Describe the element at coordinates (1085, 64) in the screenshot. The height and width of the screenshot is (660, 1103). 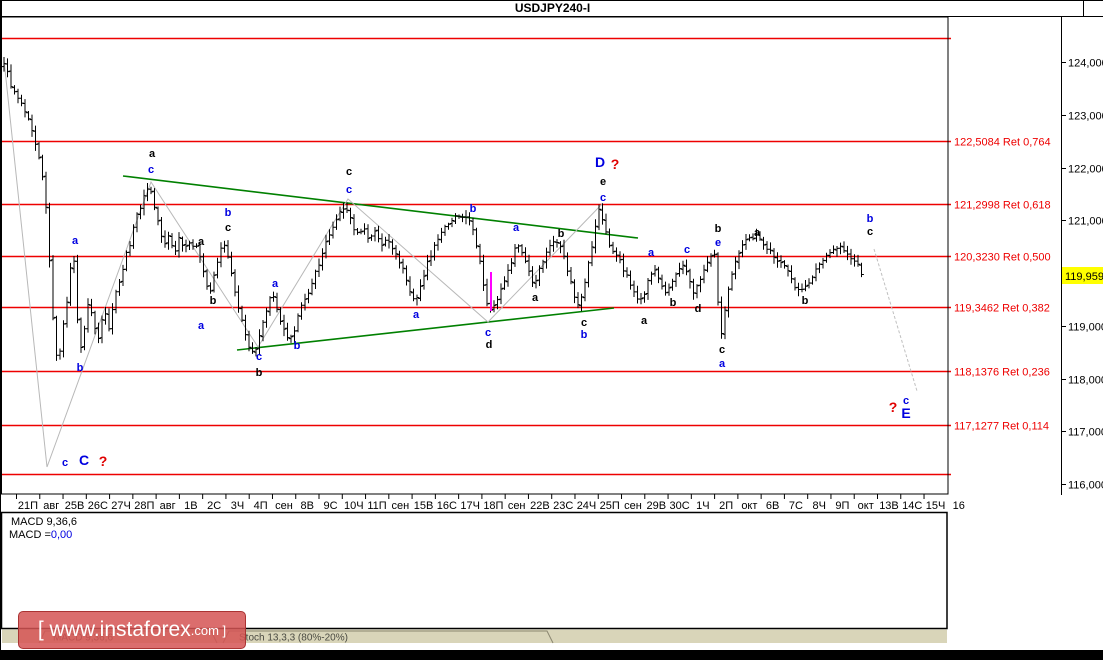
I see `price-tick-label: 124,000` at that location.